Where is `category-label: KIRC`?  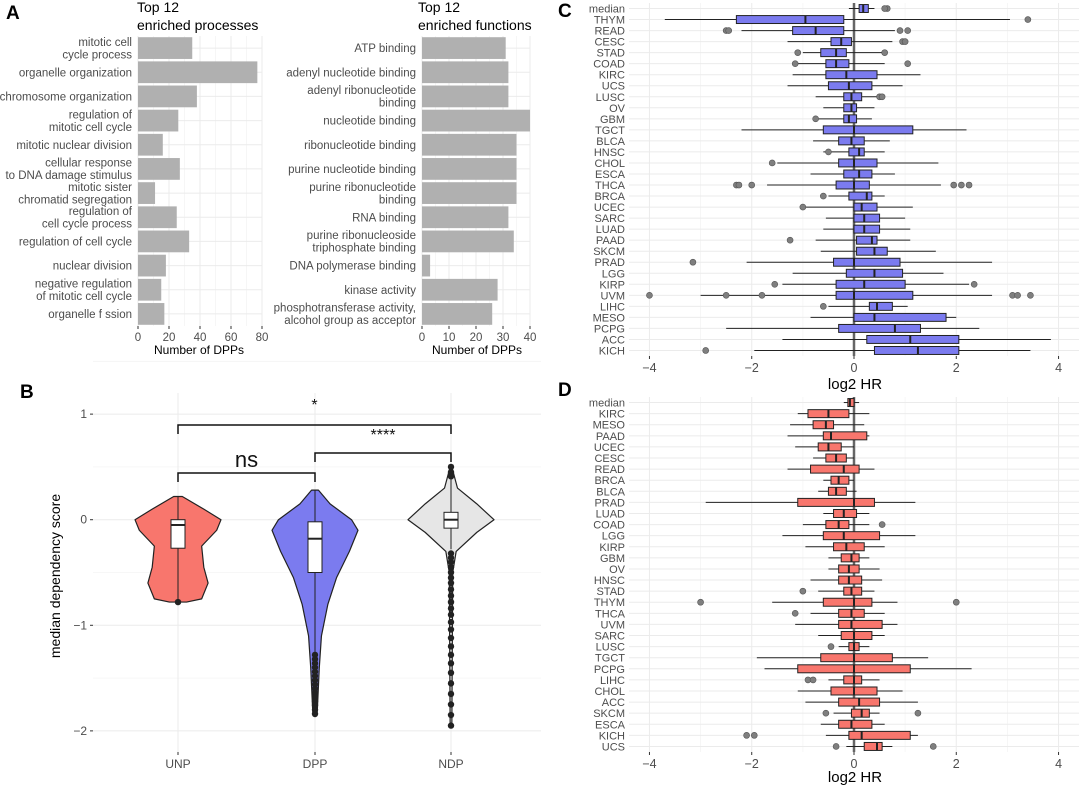
category-label: KIRC is located at coordinates (612, 415).